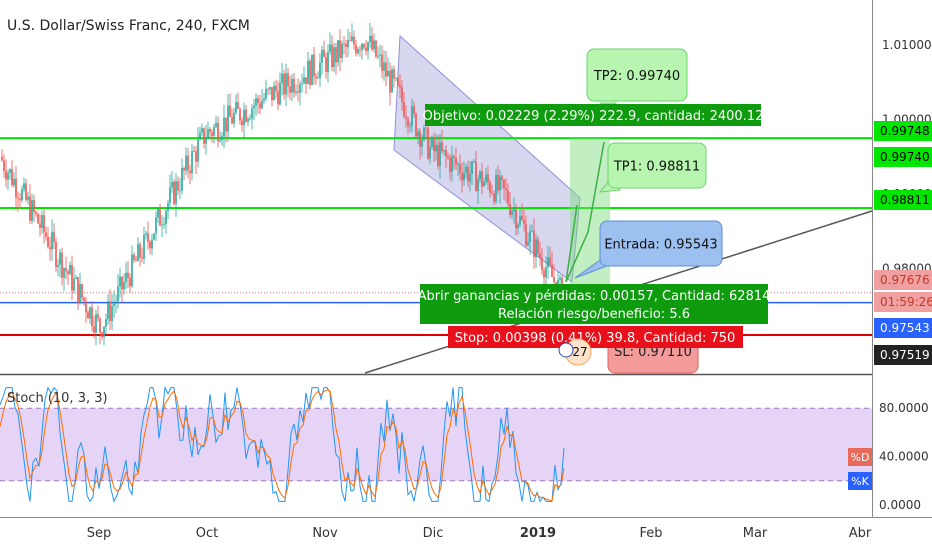 The width and height of the screenshot is (932, 550). Describe the element at coordinates (566, 350) in the screenshot. I see `flag-icon` at that location.